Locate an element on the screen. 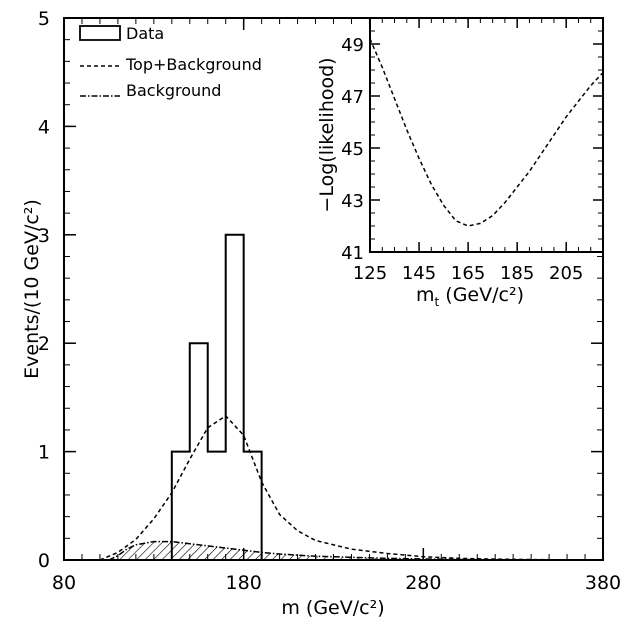 The image size is (644, 625). main-y-axis-title: Events/(10 GeV/c²) is located at coordinates (32, 289).